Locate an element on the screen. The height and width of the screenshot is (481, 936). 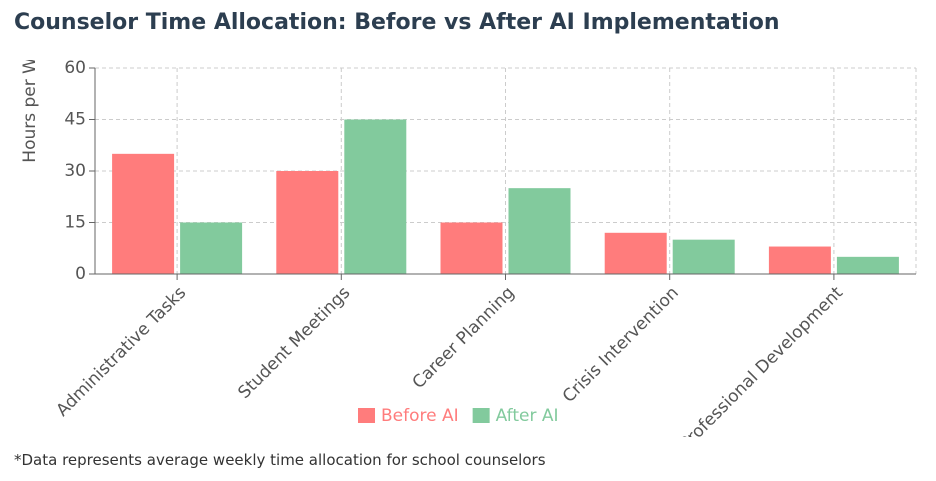
x-tick-label: Student Meetings is located at coordinates (294, 343).